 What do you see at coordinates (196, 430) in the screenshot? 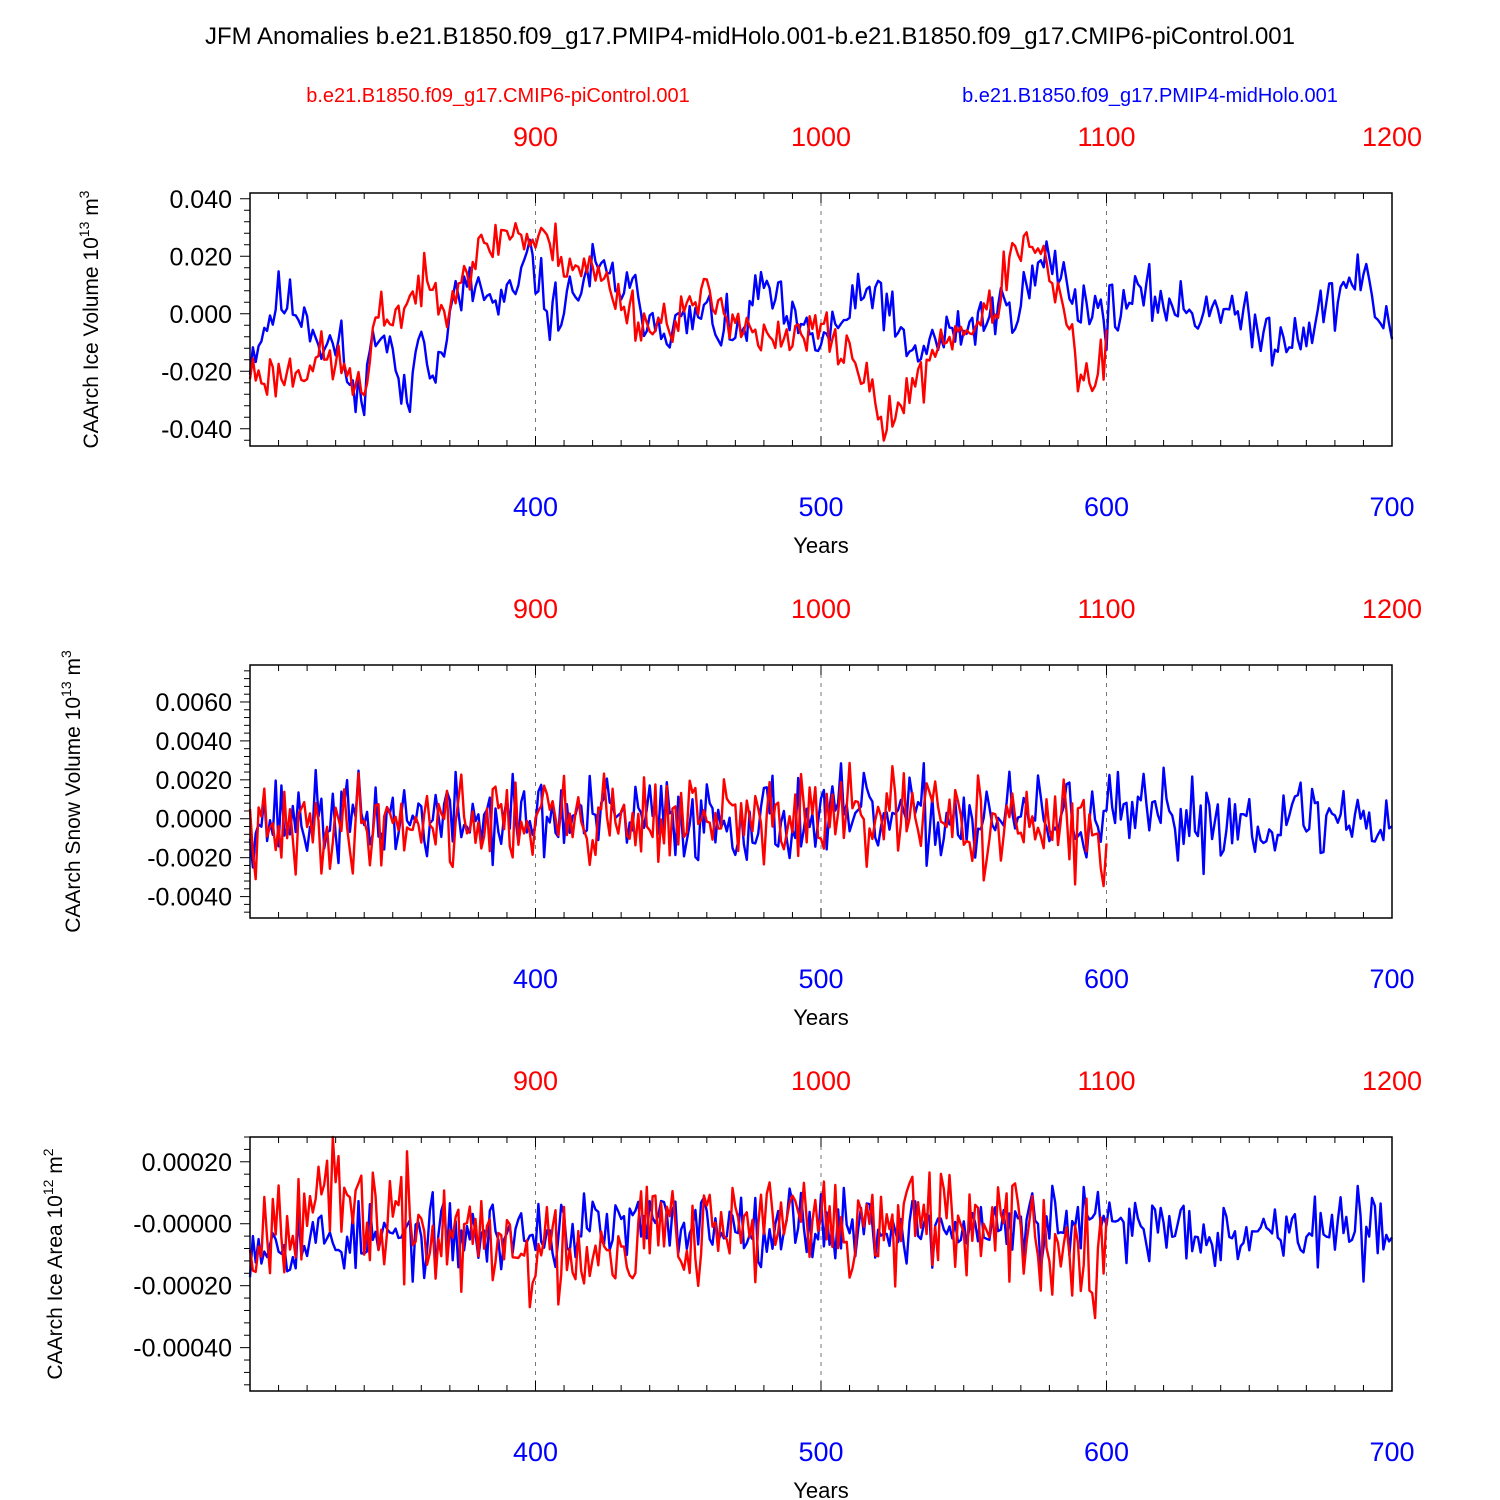
I see `y-tick-label: -0.040` at bounding box center [196, 430].